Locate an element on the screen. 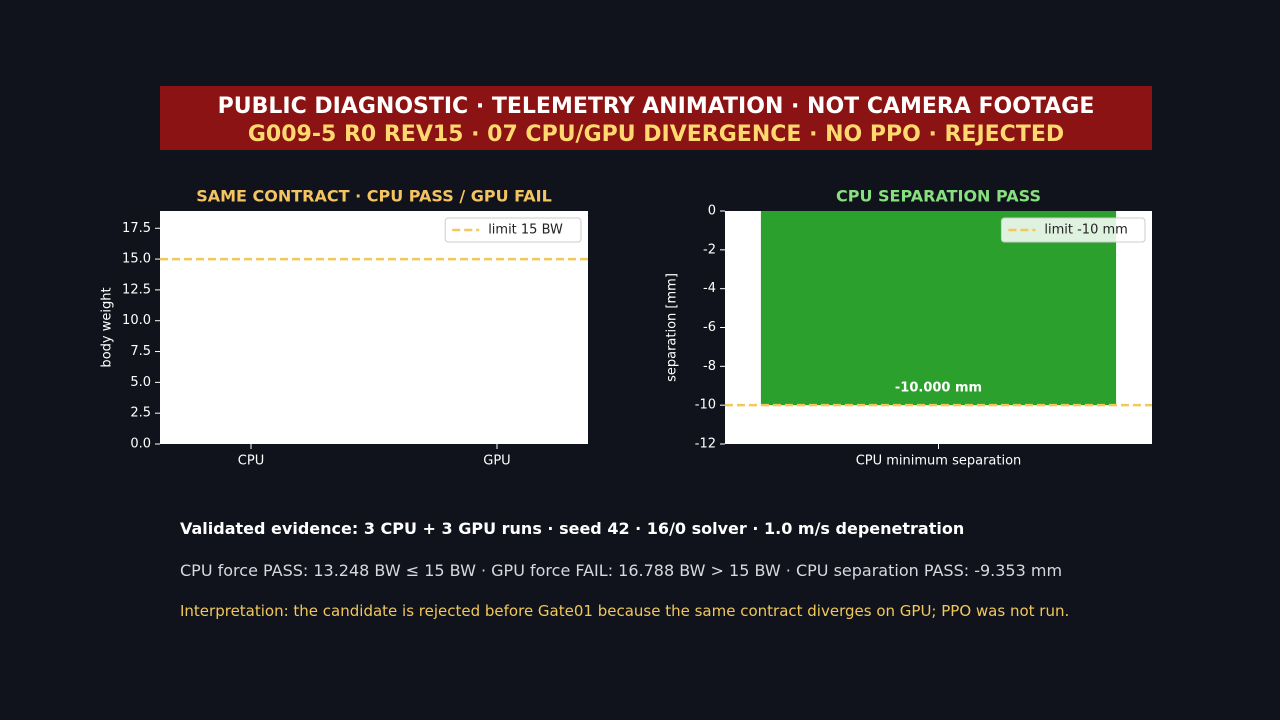  y-tick-label: 7.5 is located at coordinates (140, 351).